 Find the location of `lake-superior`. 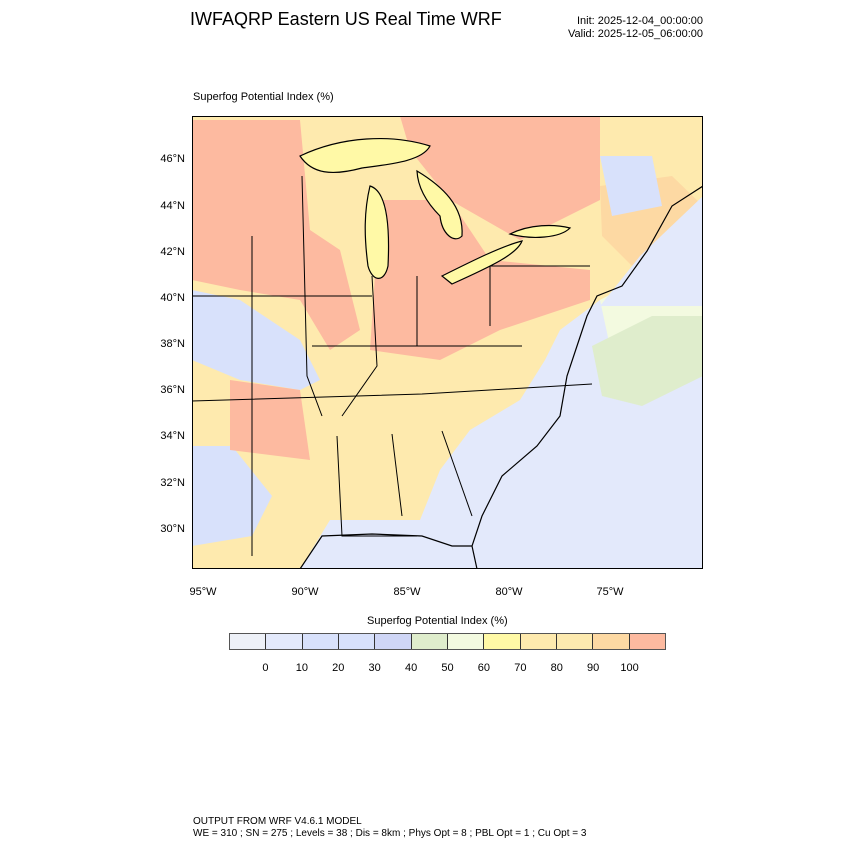

lake-superior is located at coordinates (365, 155).